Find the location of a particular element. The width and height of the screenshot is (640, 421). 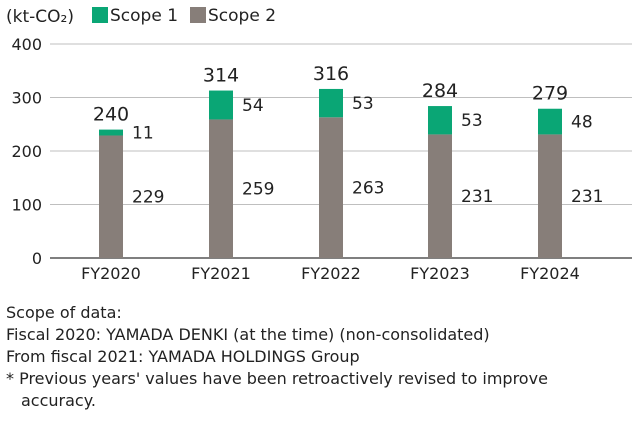

label-scope-2-fy2021: 259 is located at coordinates (258, 190).